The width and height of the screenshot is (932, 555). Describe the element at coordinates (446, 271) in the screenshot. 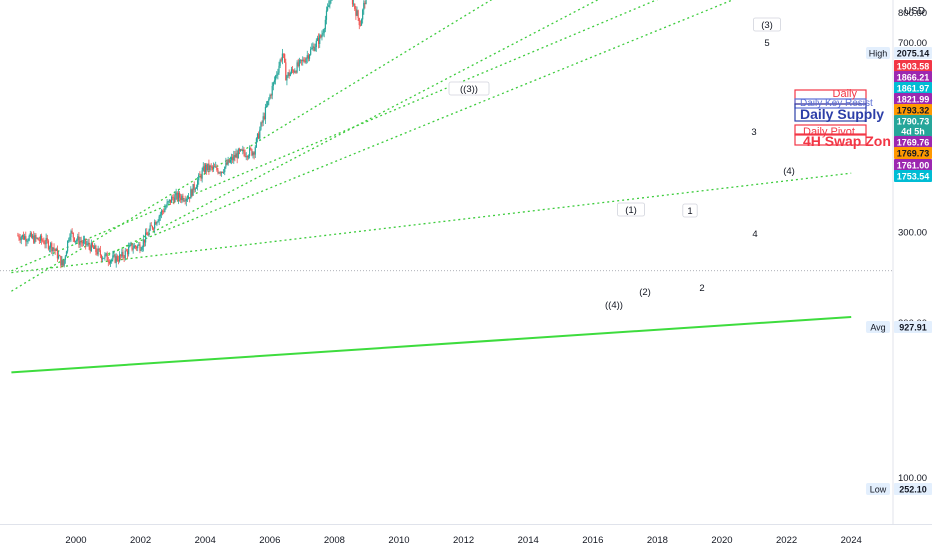

I see `level-lines` at that location.